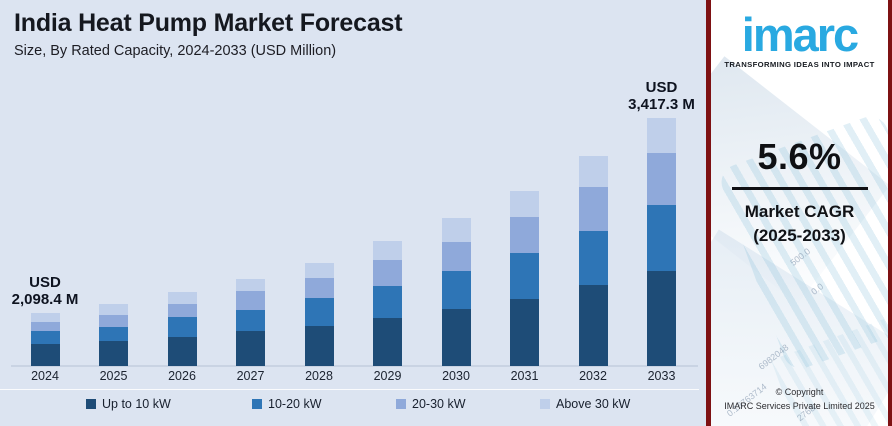 The image size is (892, 426). I want to click on x-axis-label-2032: 2032, so click(593, 376).